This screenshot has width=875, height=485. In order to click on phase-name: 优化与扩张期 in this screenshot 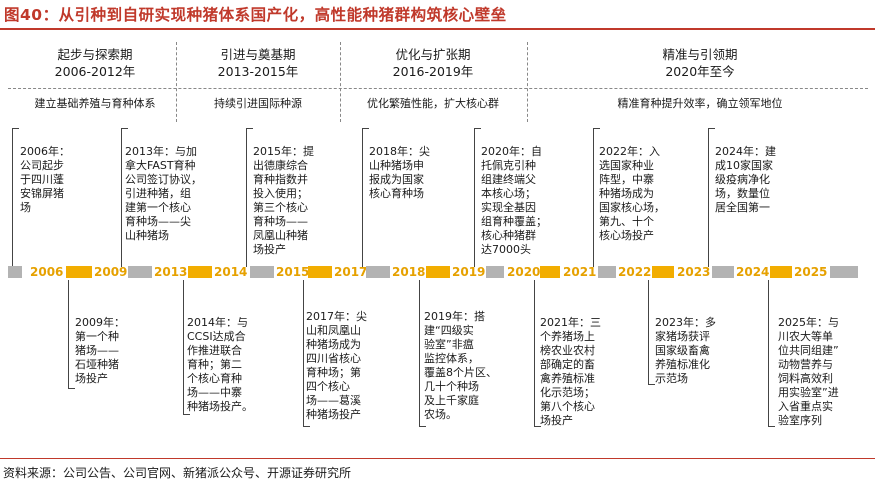, I will do `click(433, 54)`.